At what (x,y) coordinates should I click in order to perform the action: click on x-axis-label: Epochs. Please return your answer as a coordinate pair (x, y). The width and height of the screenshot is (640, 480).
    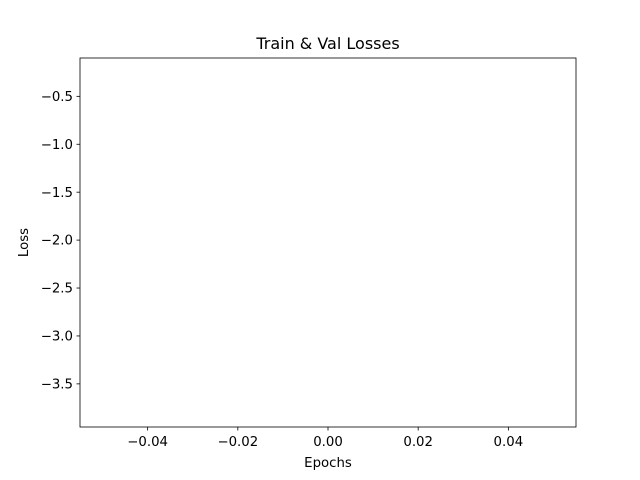
    Looking at the image, I should click on (328, 463).